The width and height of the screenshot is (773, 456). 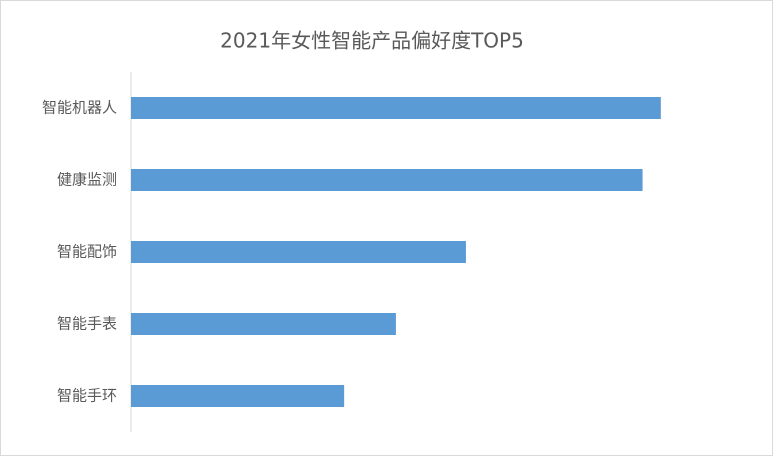 What do you see at coordinates (372, 41) in the screenshot?
I see `chart-title: 2021年女性智能产品偏好度TOP5` at bounding box center [372, 41].